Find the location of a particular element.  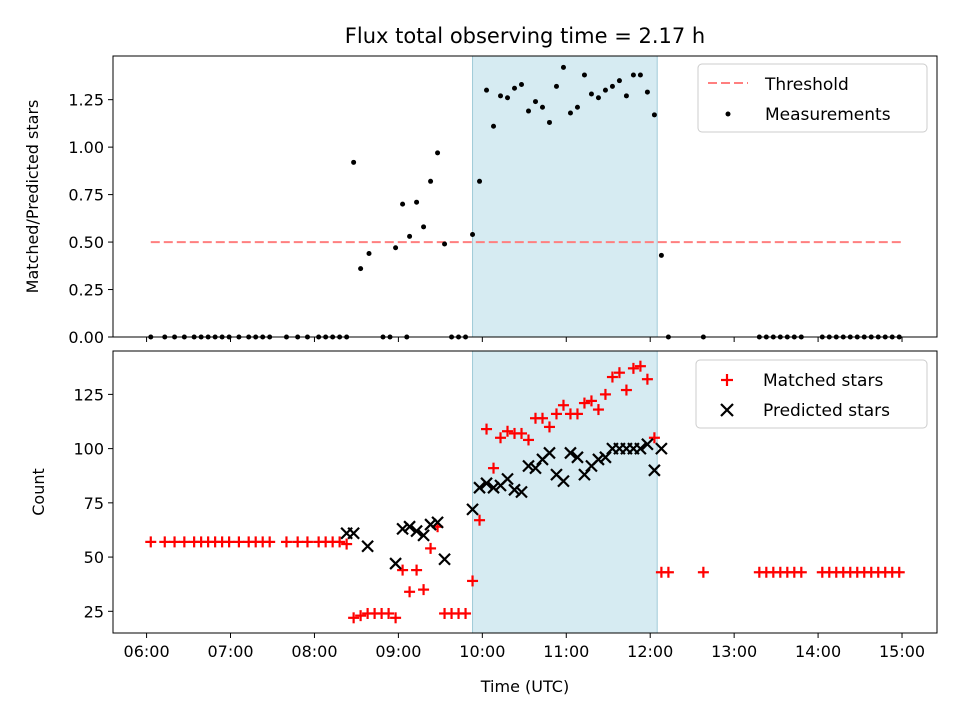

y-tick-label: 1.25 is located at coordinates (86, 100).